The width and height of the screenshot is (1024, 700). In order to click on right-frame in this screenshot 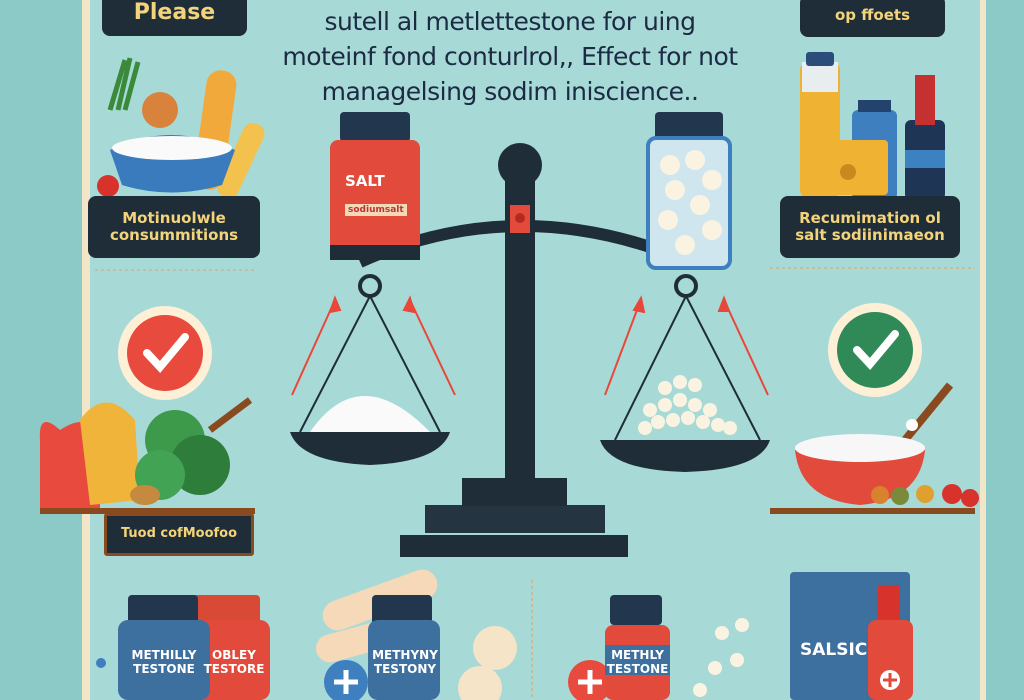, I will do `click(983, 350)`.